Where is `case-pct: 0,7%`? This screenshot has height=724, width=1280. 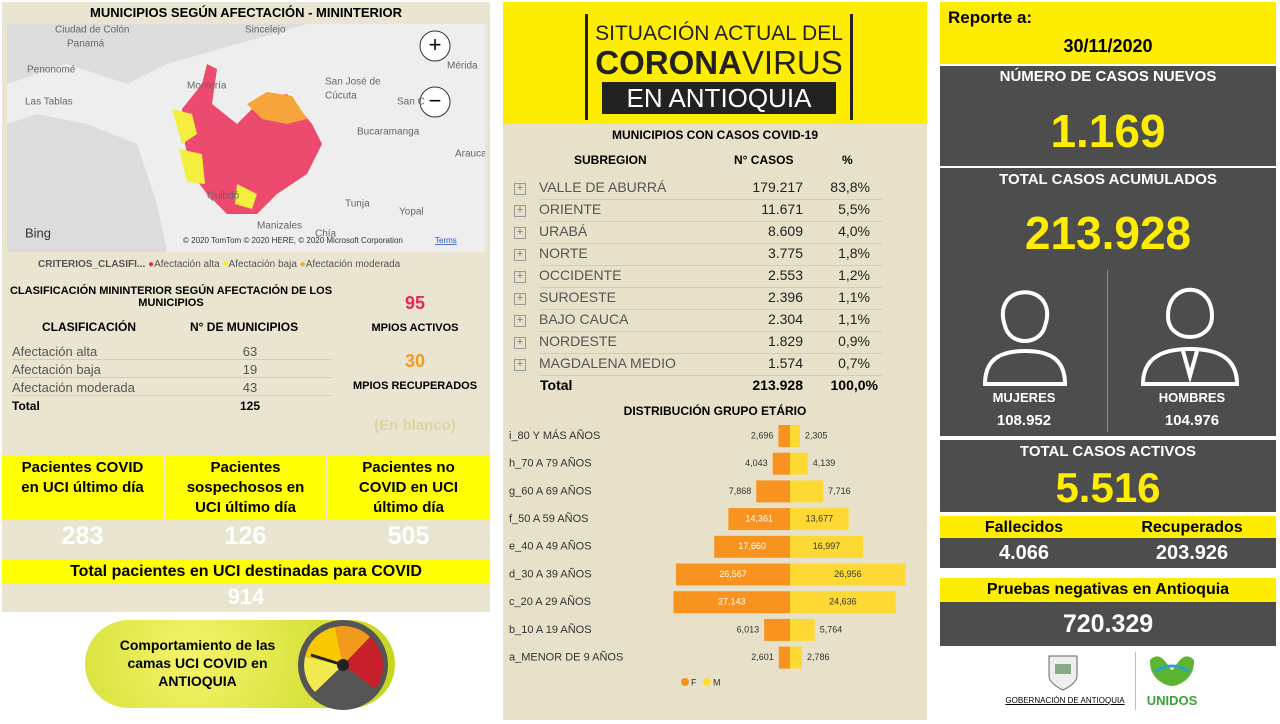
case-pct: 0,7% is located at coordinates (854, 363).